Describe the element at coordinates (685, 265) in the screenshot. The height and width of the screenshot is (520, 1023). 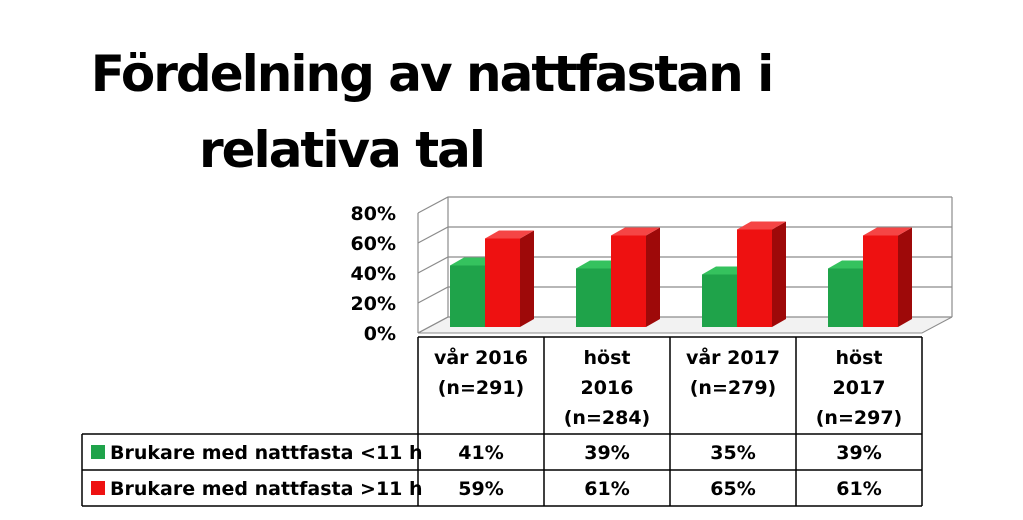
I see `plot-area` at that location.